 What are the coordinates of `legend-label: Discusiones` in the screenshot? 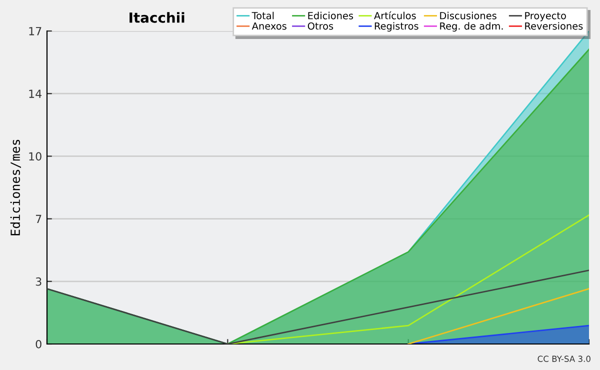 It's located at (468, 16).